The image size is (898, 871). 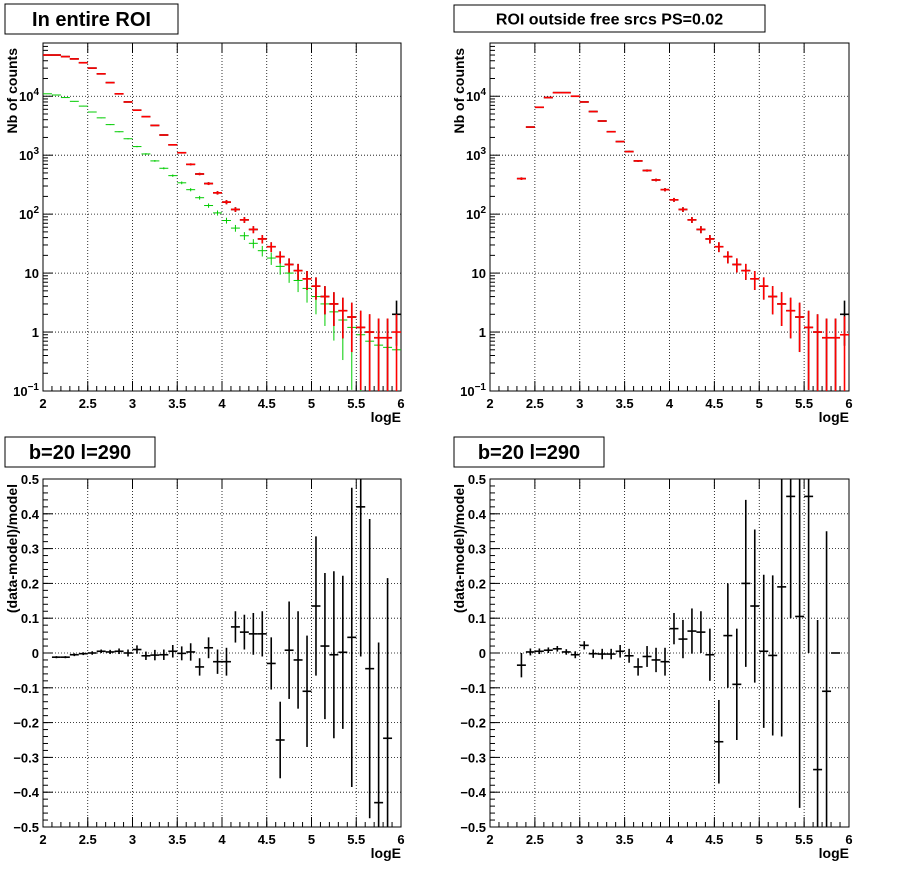 I want to click on chart-br-ytick-label: 0.1, so click(x=477, y=618).